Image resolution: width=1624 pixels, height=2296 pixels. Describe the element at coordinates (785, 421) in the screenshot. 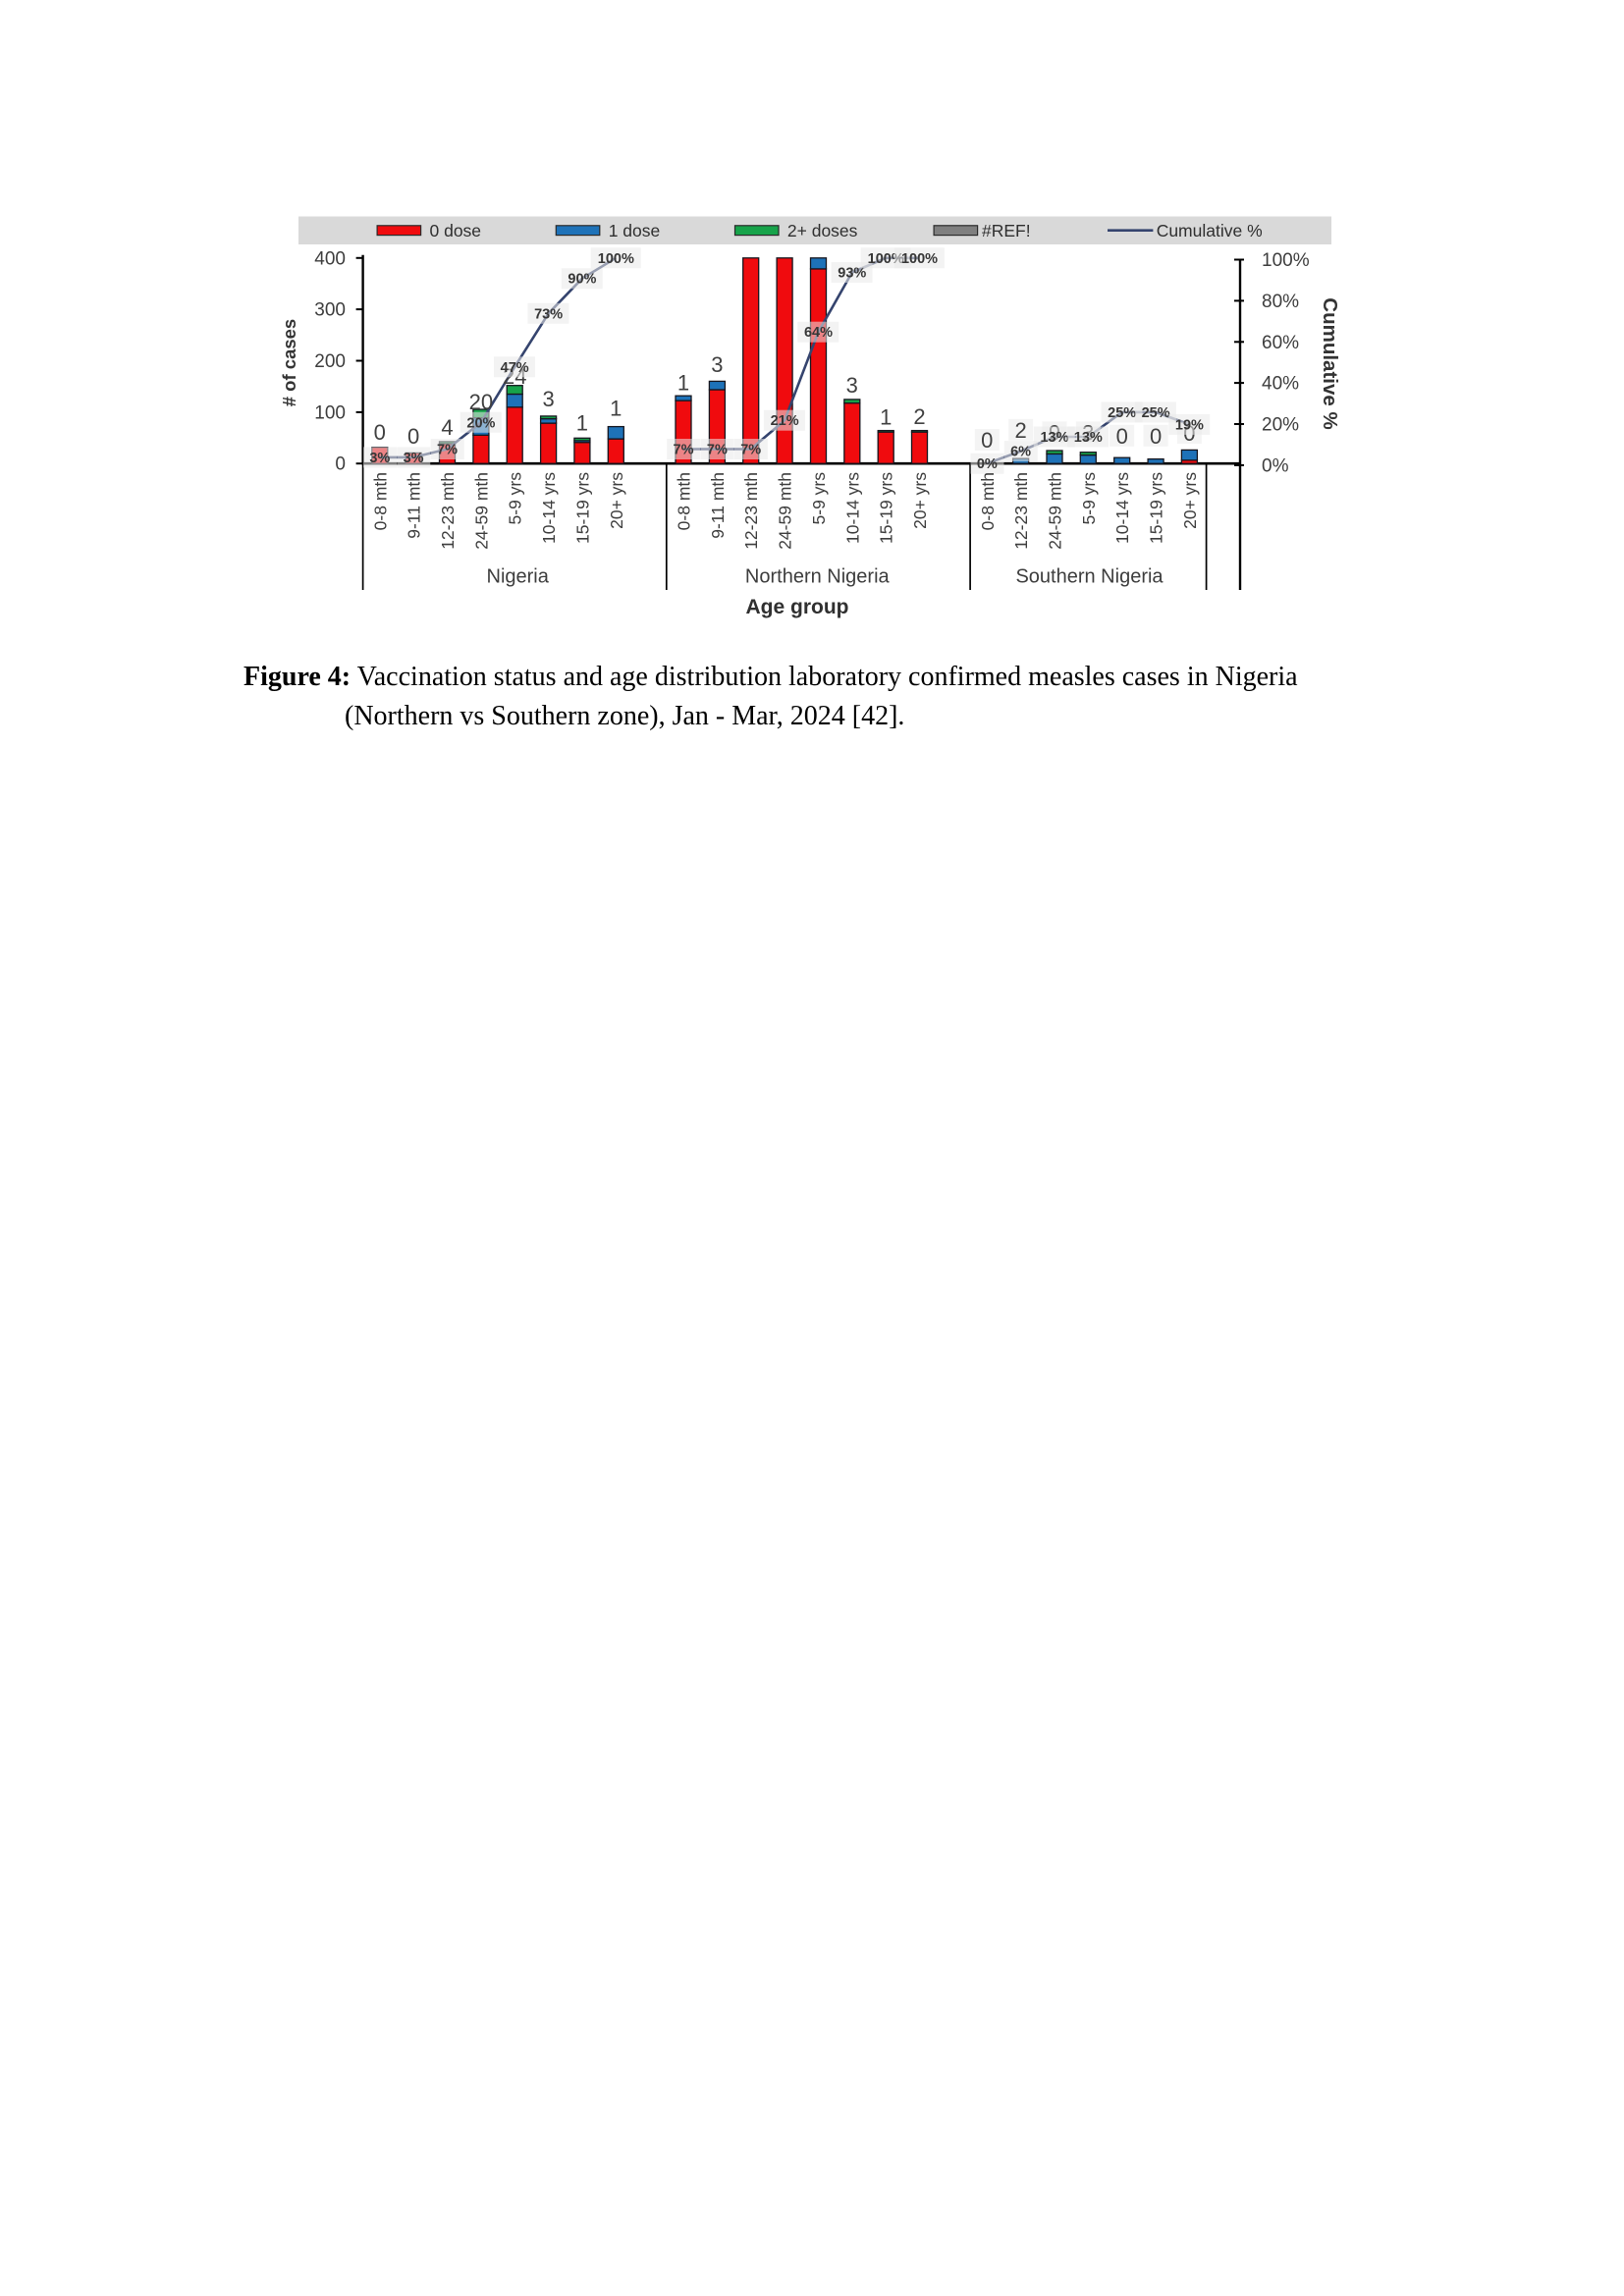

I see `svg-text: 21%` at that location.